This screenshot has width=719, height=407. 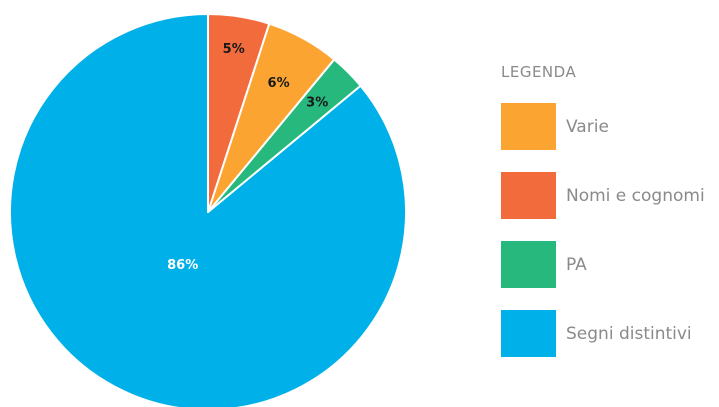 I want to click on pie-slice-labels: 86% 3% 6% 5%, so click(x=247, y=157).